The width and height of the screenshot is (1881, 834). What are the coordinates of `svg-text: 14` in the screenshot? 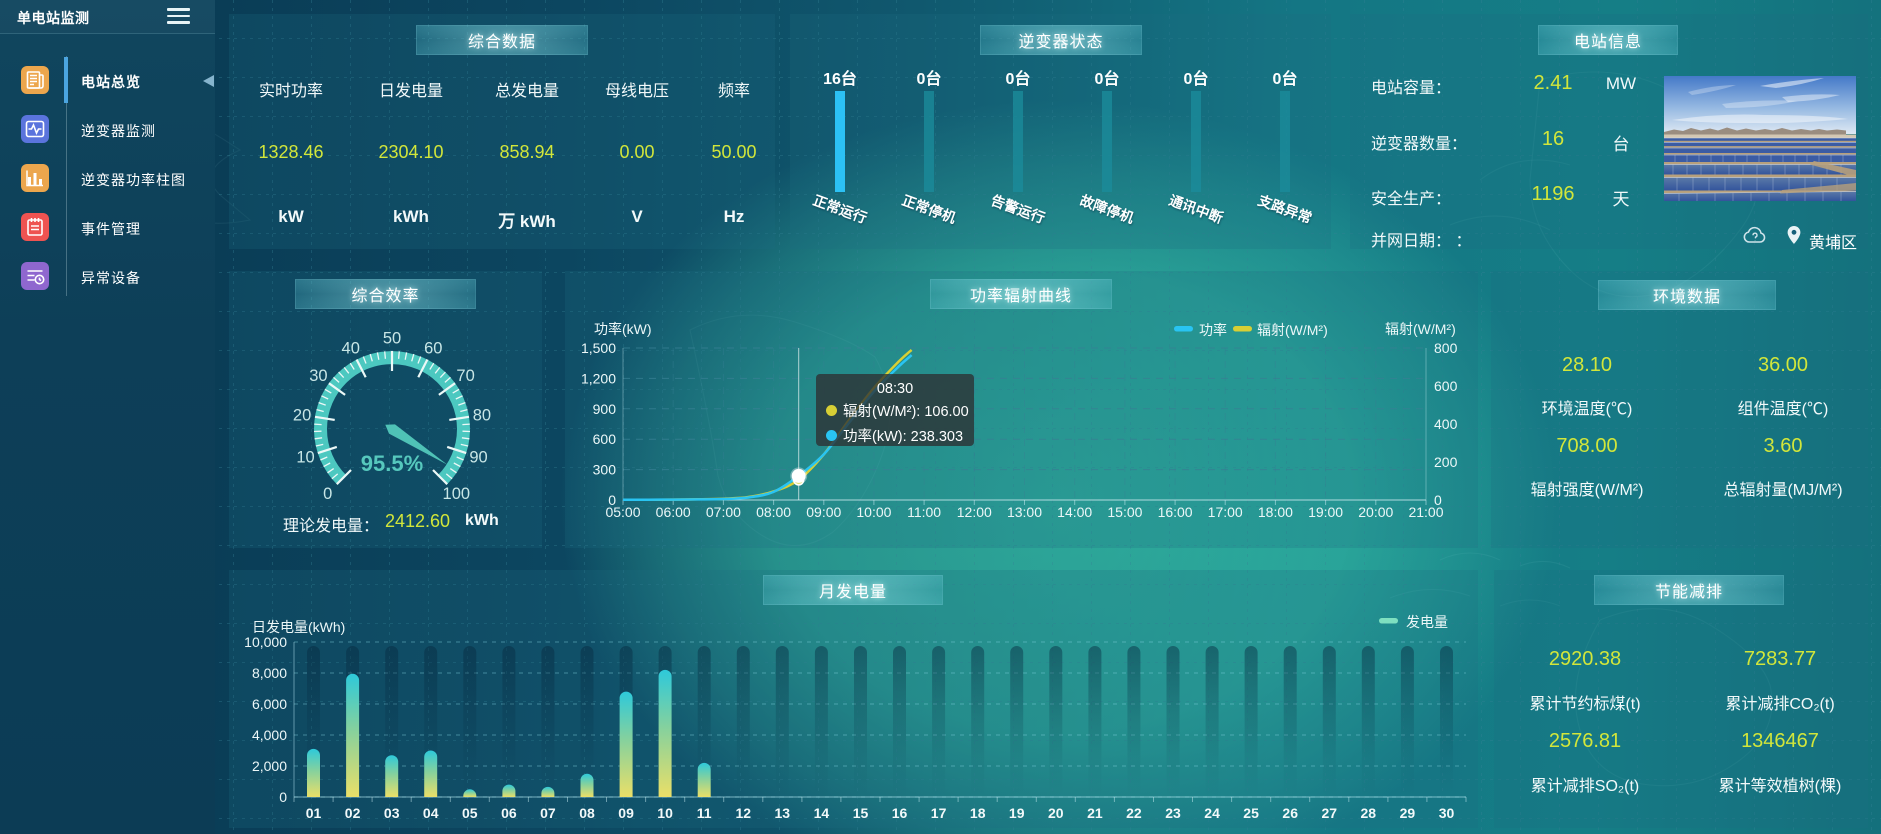 It's located at (822, 813).